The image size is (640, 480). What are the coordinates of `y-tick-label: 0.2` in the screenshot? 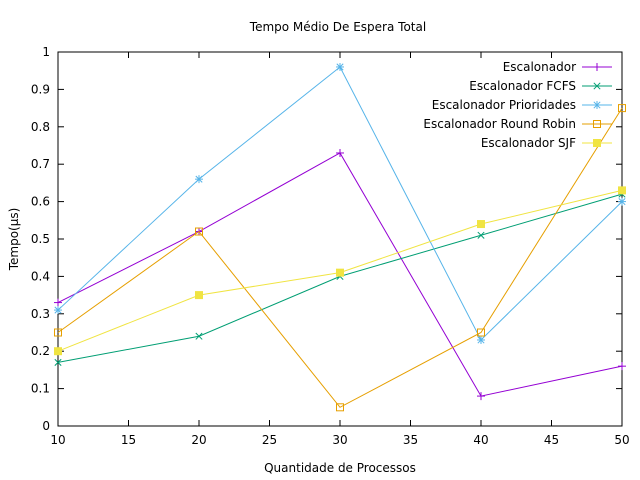 It's located at (40, 351).